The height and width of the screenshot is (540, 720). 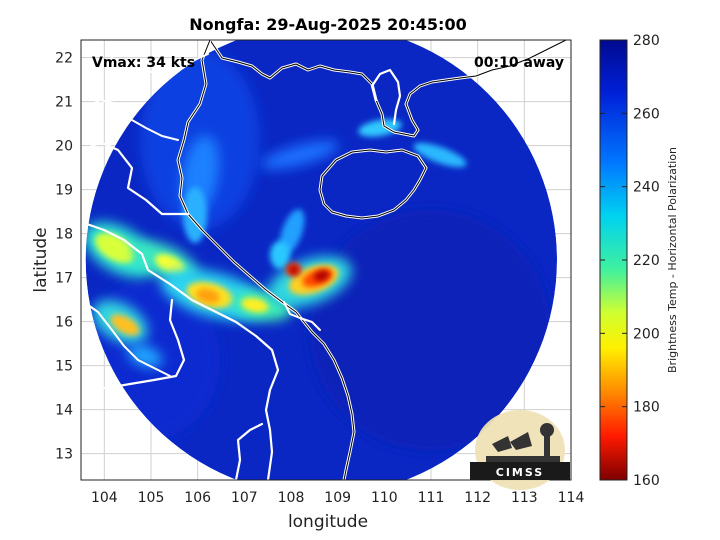 I want to click on colorbar-tick-label: 240, so click(x=646, y=188).